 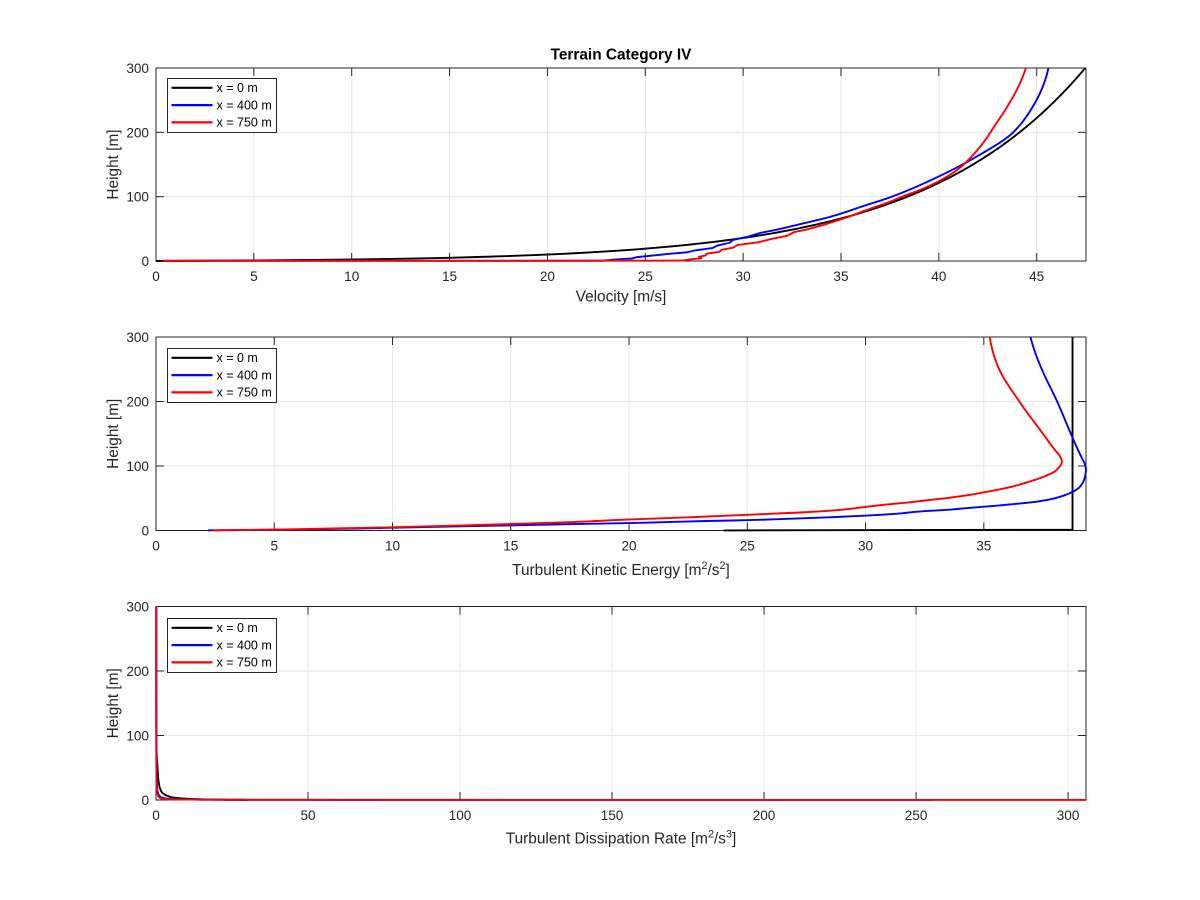 I want to click on svg-text: Terrain Category IV, so click(x=622, y=55).